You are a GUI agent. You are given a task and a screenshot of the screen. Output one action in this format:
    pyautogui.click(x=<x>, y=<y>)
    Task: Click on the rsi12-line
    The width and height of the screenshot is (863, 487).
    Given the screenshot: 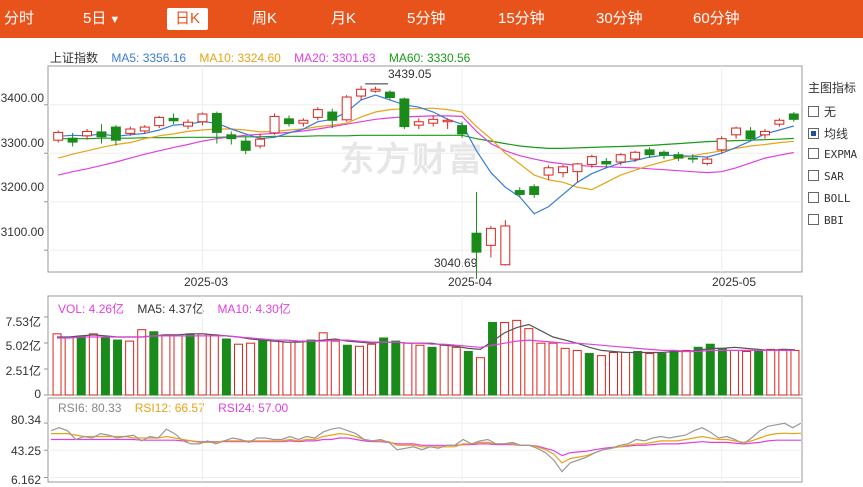 What is the action you would take?
    pyautogui.click(x=426, y=448)
    